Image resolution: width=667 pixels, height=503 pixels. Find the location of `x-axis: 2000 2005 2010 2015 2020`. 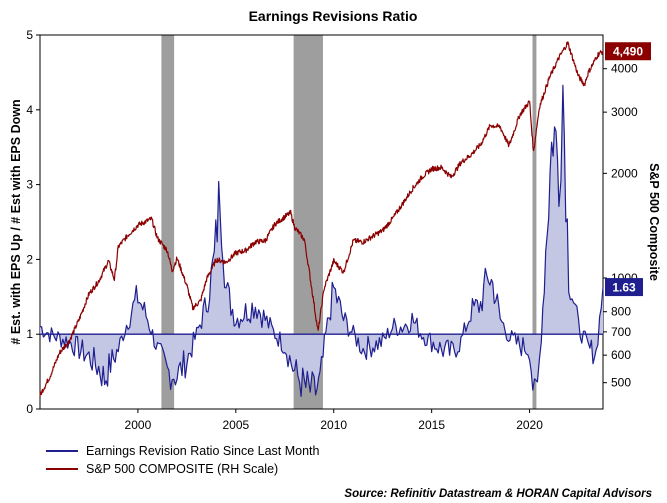

x-axis: 2000 2005 2010 2015 2020 is located at coordinates (334, 420).